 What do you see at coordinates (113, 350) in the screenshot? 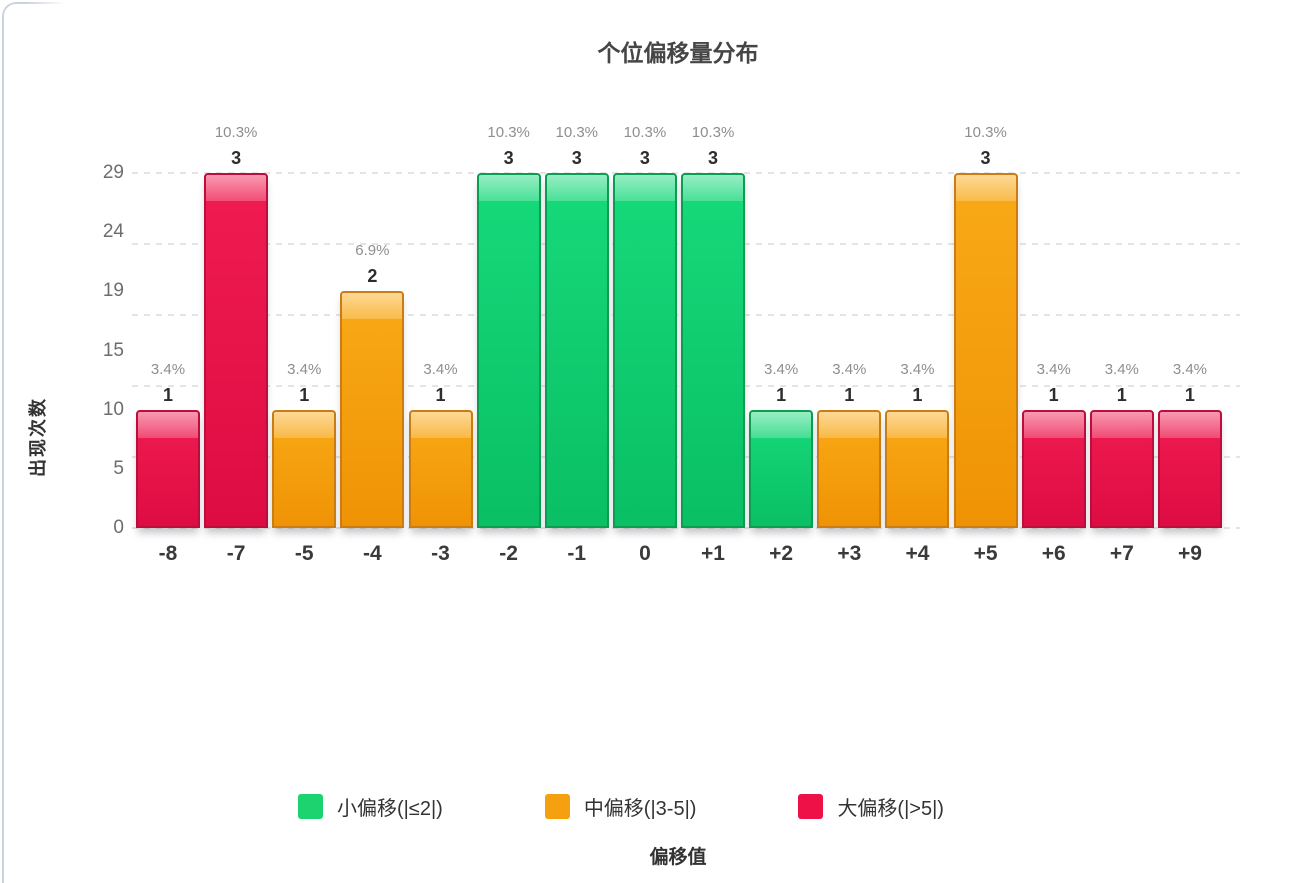
I see `y-axis-tick-label: 15` at bounding box center [113, 350].